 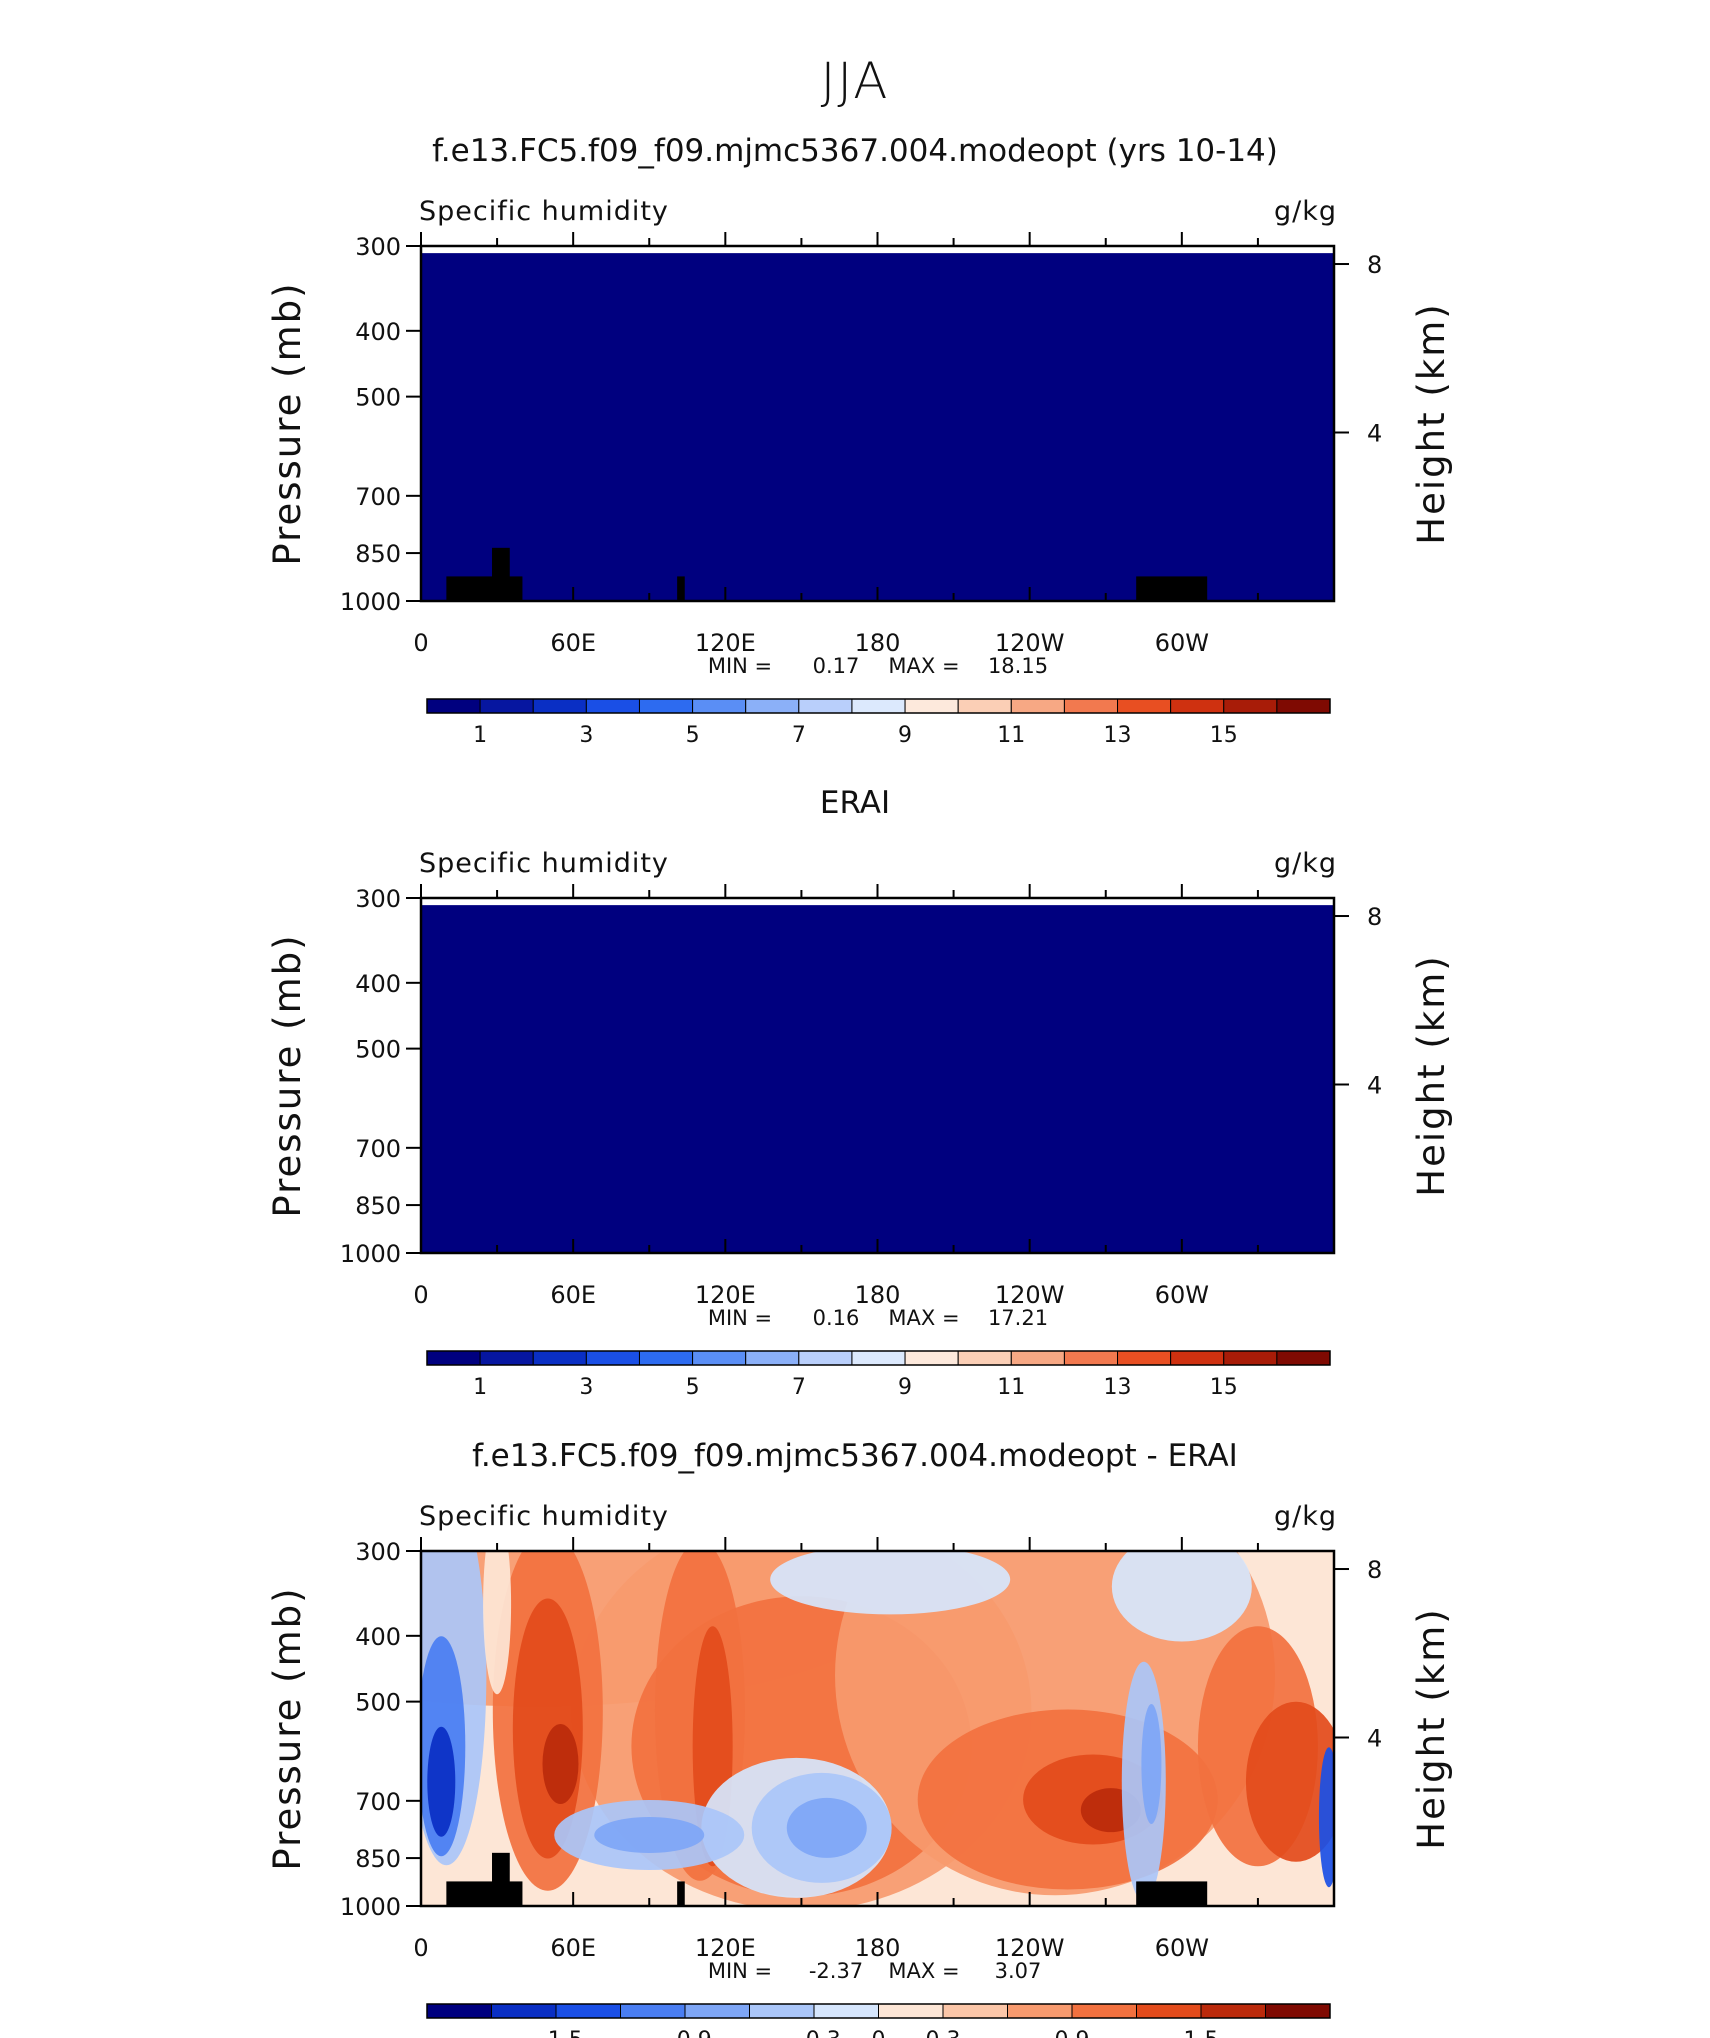 What do you see at coordinates (879, 2033) in the screenshot?
I see `colorbar-label: 0` at bounding box center [879, 2033].